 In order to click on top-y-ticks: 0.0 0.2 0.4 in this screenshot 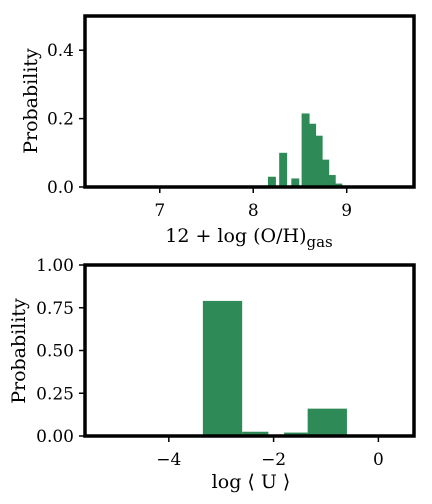, I will do `click(66, 119)`.